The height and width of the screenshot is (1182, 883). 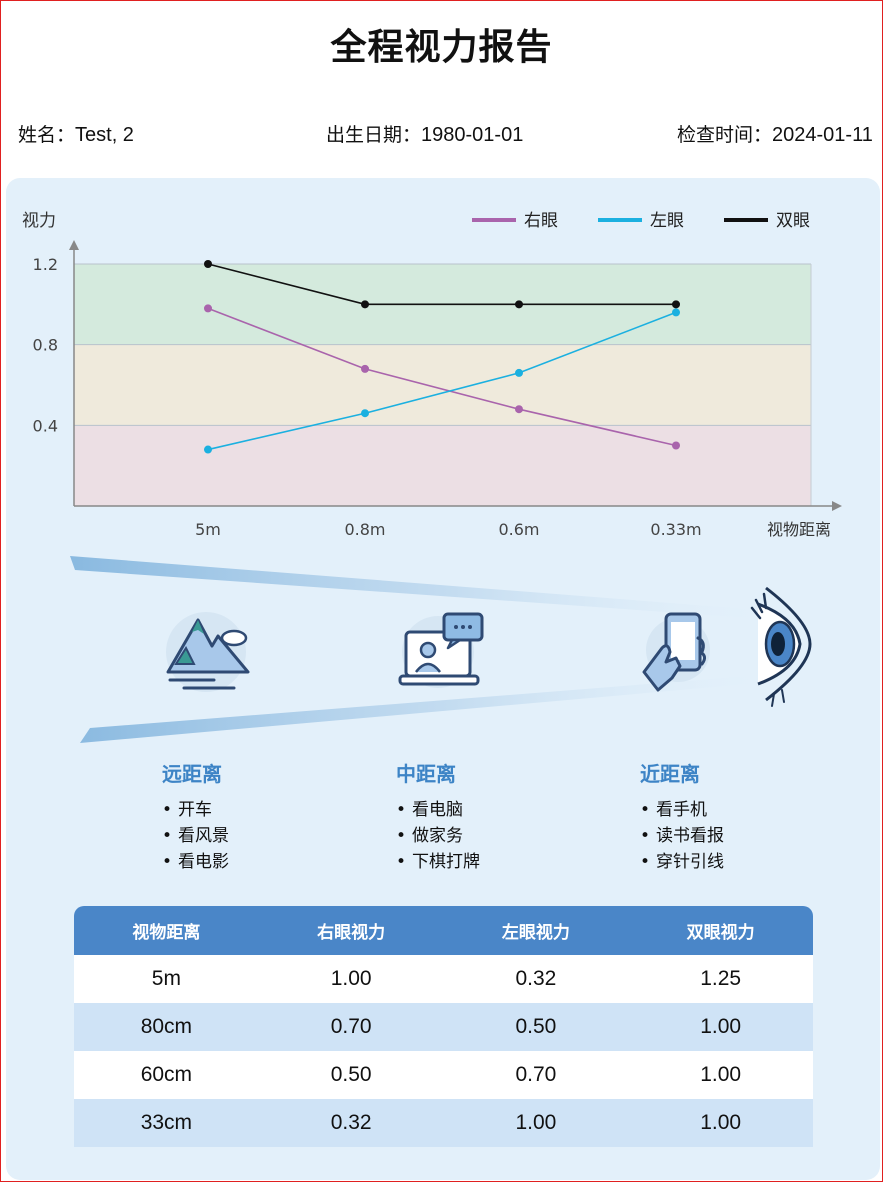 I want to click on near-distance-block: 近距离 看手机 读书看报 穿针引线, so click(x=730, y=816).